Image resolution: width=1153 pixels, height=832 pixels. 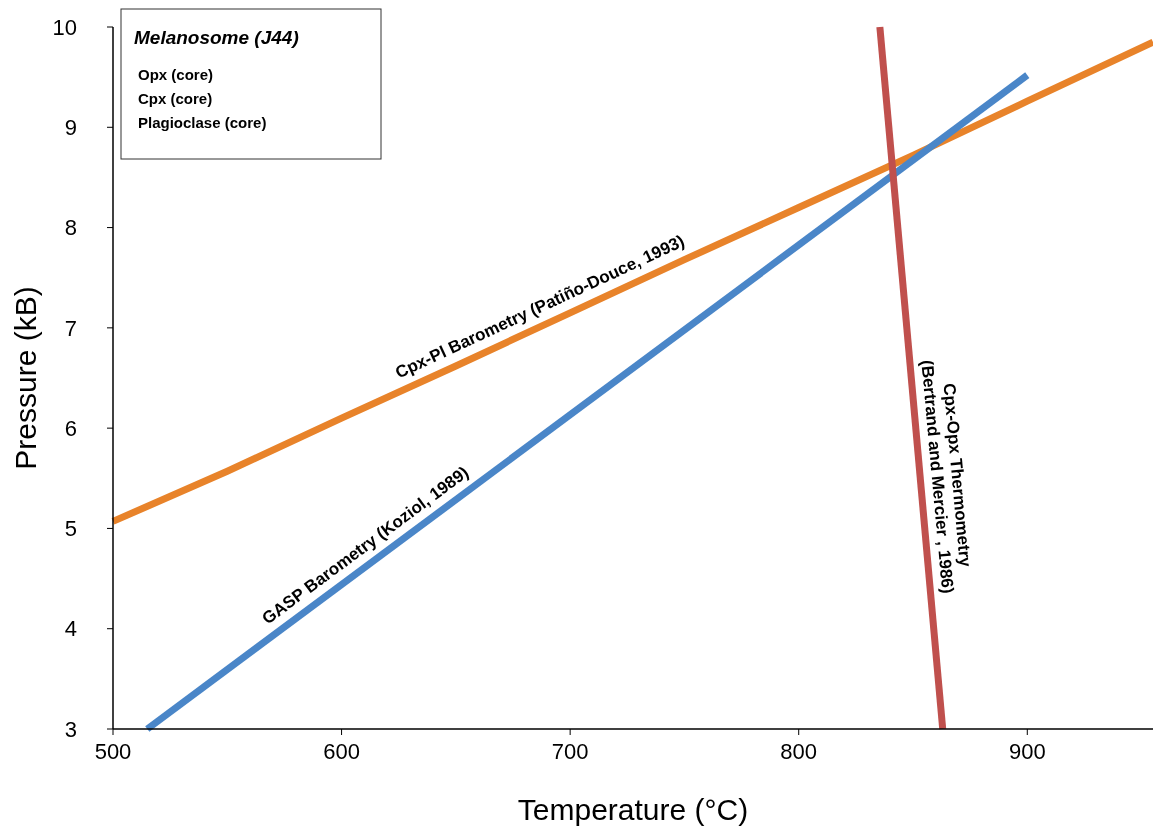 What do you see at coordinates (175, 98) in the screenshot?
I see `annotation: Cpx (core)` at bounding box center [175, 98].